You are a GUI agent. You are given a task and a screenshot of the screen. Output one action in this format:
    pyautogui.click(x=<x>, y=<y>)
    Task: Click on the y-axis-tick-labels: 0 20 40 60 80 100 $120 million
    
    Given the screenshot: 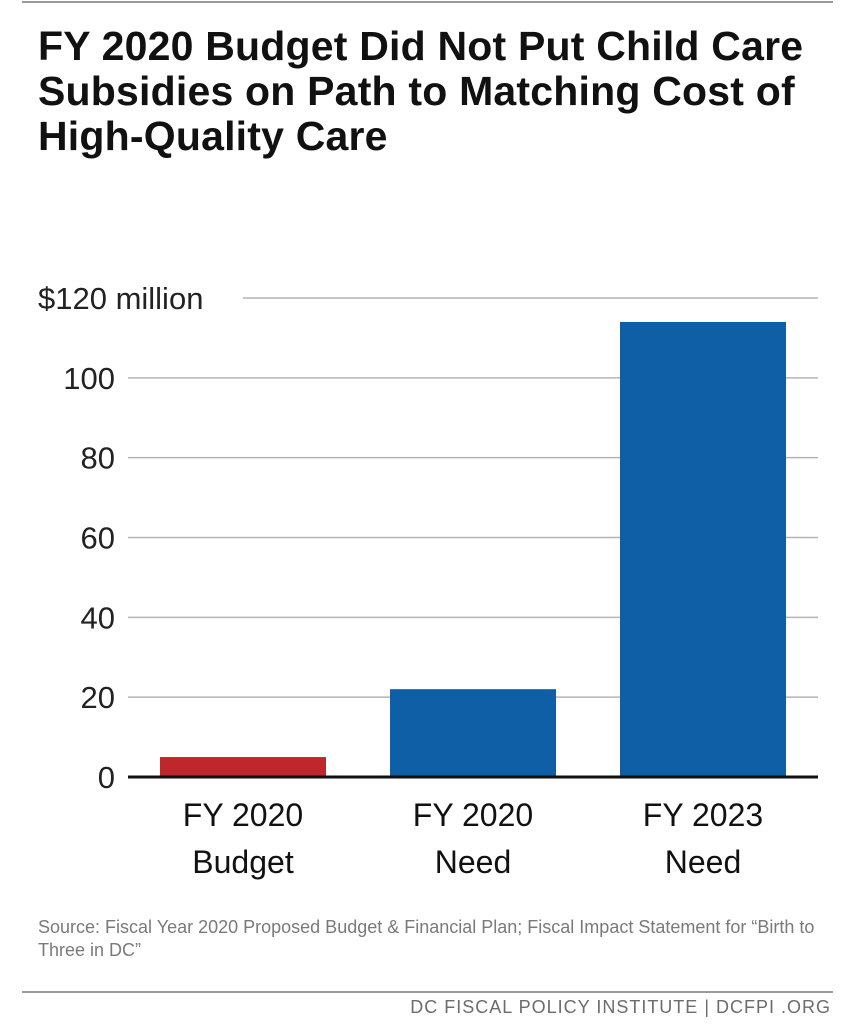 What is the action you would take?
    pyautogui.click(x=120, y=538)
    